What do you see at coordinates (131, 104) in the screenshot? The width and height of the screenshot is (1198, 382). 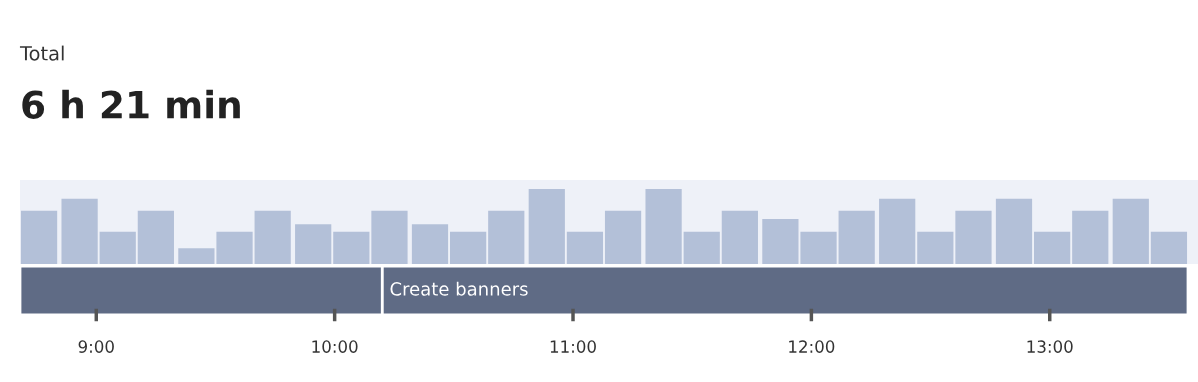 I see `chart-subtitle: 6 h 21 min` at bounding box center [131, 104].